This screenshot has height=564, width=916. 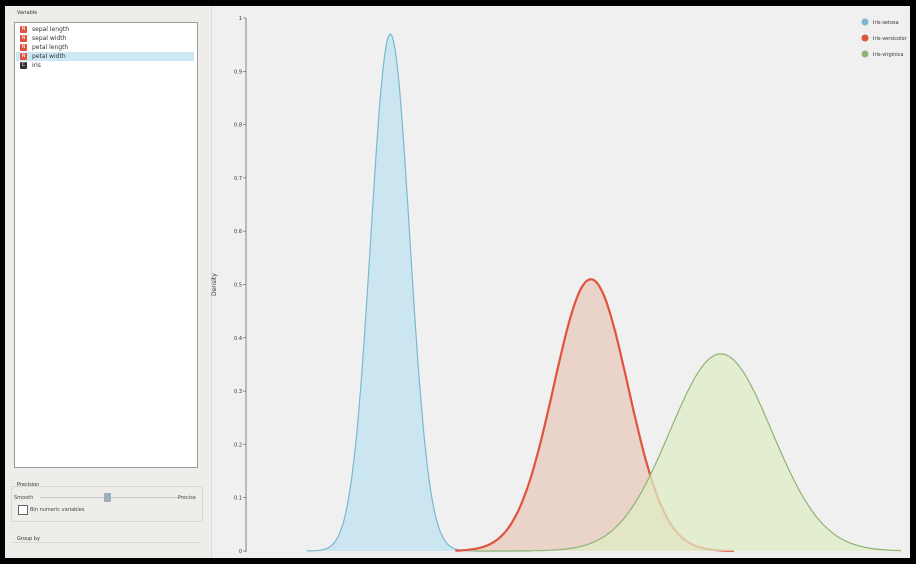 I want to click on smooth-label: Smooth, so click(x=24, y=498).